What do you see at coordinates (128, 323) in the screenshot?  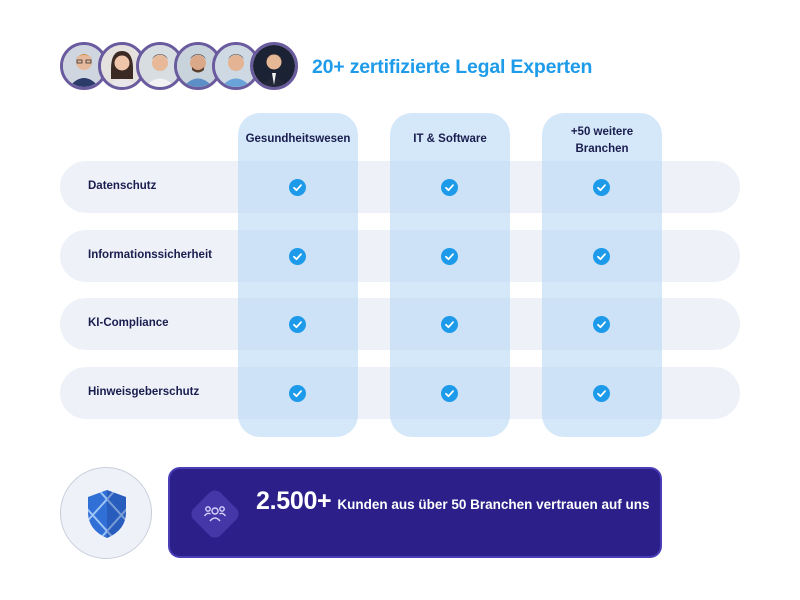 I see `row-label-ki-compliance: KI-Compliance` at bounding box center [128, 323].